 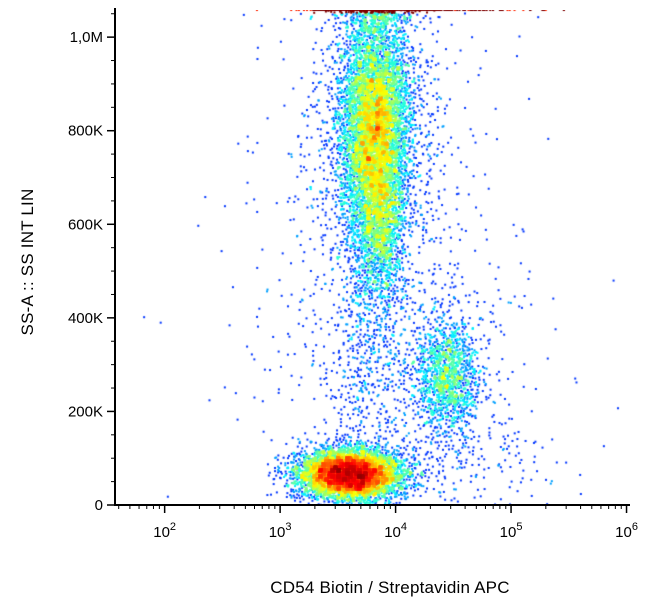 What do you see at coordinates (27, 262) in the screenshot?
I see `y-axis-label: SS-A :: SS INT LIN` at bounding box center [27, 262].